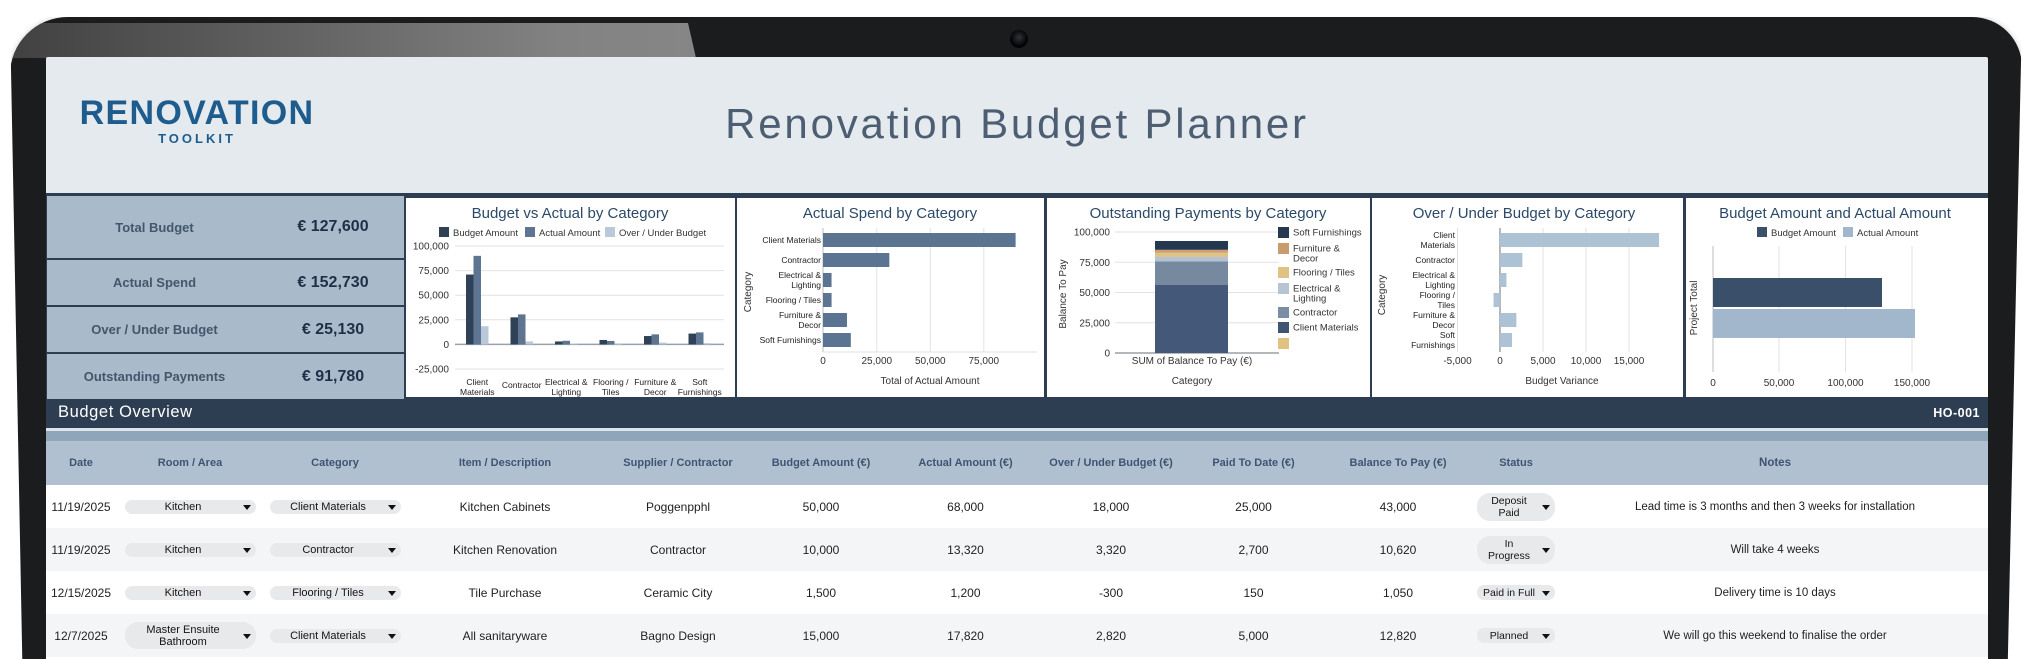 The image size is (2035, 659). I want to click on svg-text: Total of Actual Amount, so click(930, 381).